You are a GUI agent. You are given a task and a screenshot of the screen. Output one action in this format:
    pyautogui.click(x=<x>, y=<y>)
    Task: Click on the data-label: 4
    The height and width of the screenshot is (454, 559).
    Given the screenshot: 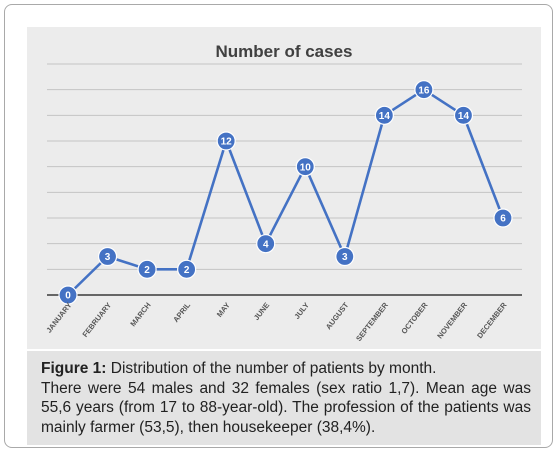 What is the action you would take?
    pyautogui.click(x=266, y=244)
    